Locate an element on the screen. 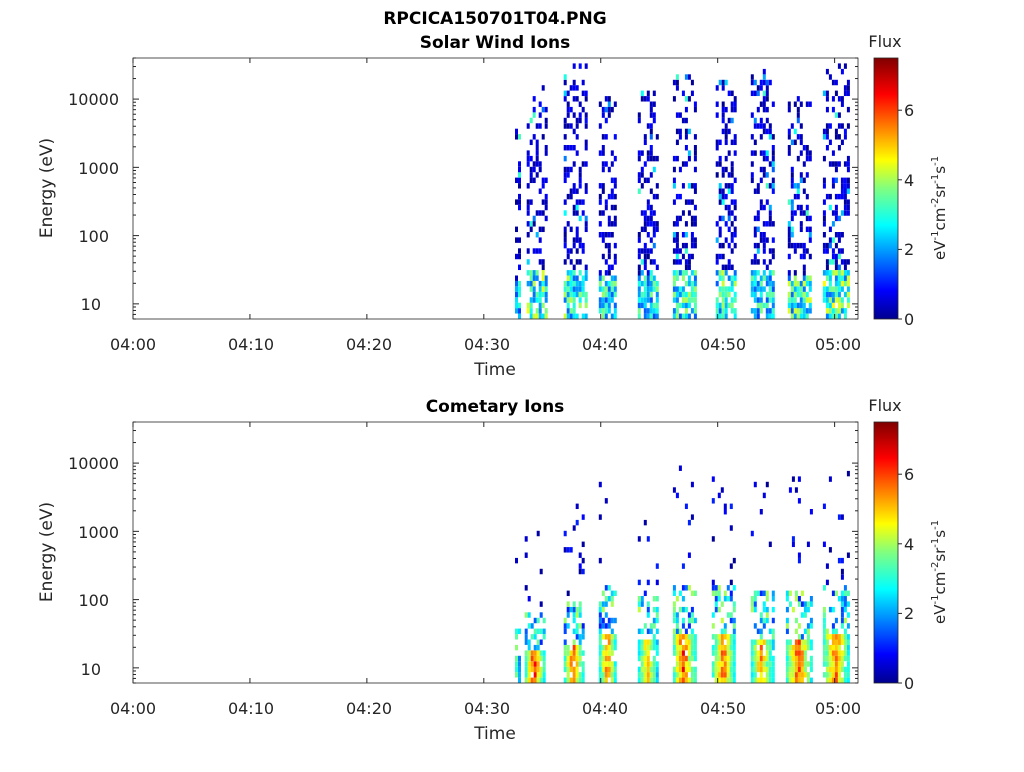 The height and width of the screenshot is (772, 1024). colorbar-title: Flux is located at coordinates (884, 405).